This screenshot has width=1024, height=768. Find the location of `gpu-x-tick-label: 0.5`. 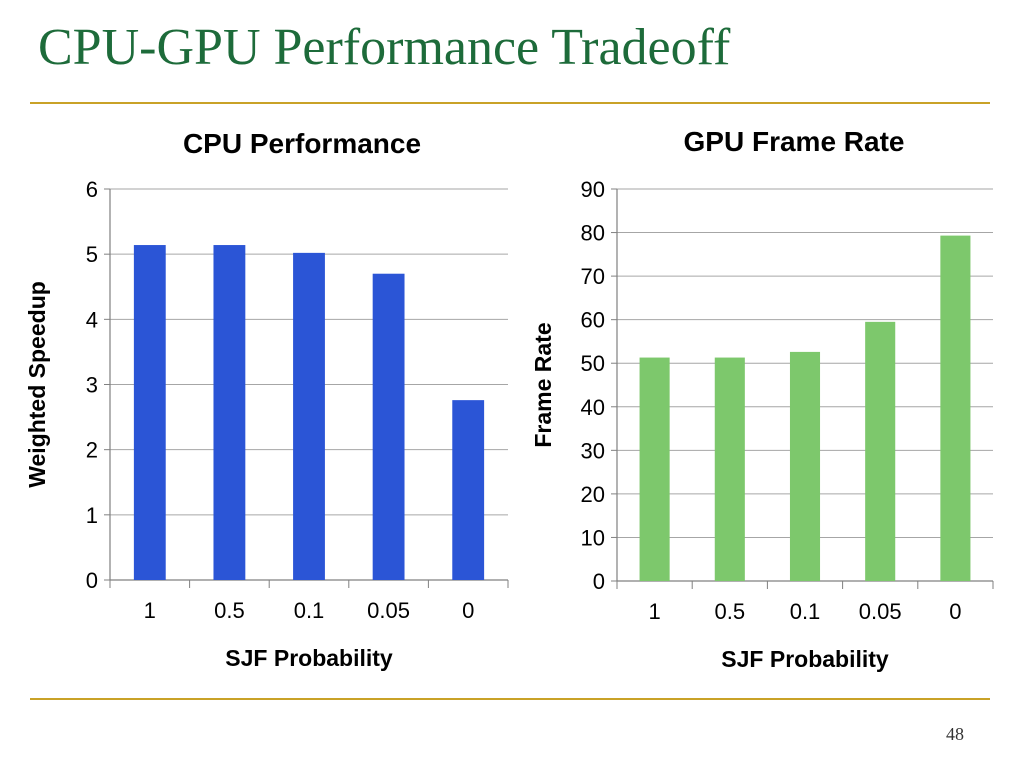

gpu-x-tick-label: 0.5 is located at coordinates (730, 611).